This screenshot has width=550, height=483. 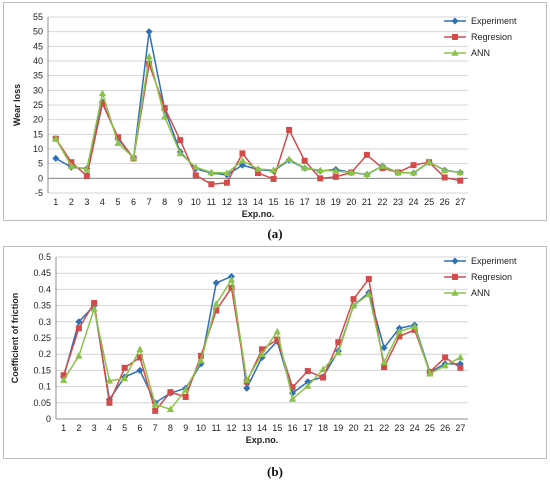 I want to click on x-tick-label: 3, so click(x=94, y=428).